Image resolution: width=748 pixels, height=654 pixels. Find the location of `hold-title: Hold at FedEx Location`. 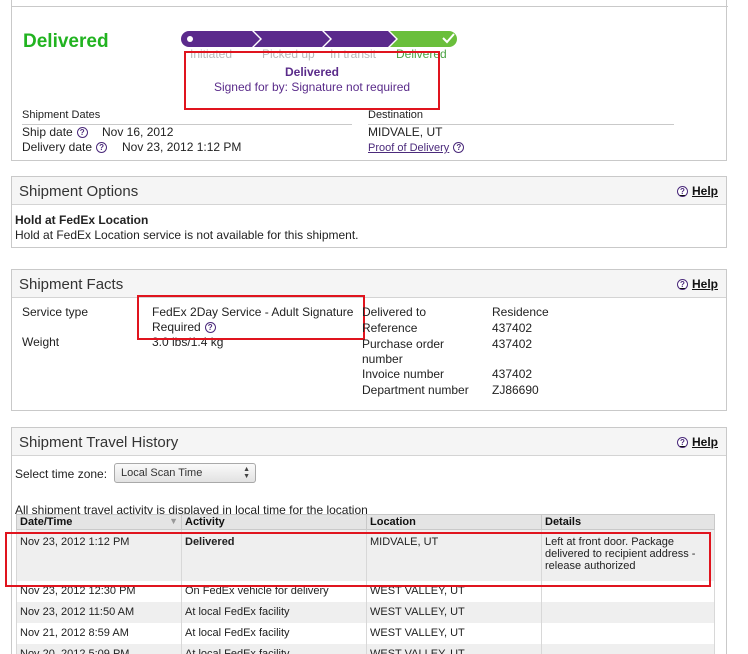

hold-title: Hold at FedEx Location is located at coordinates (82, 220).